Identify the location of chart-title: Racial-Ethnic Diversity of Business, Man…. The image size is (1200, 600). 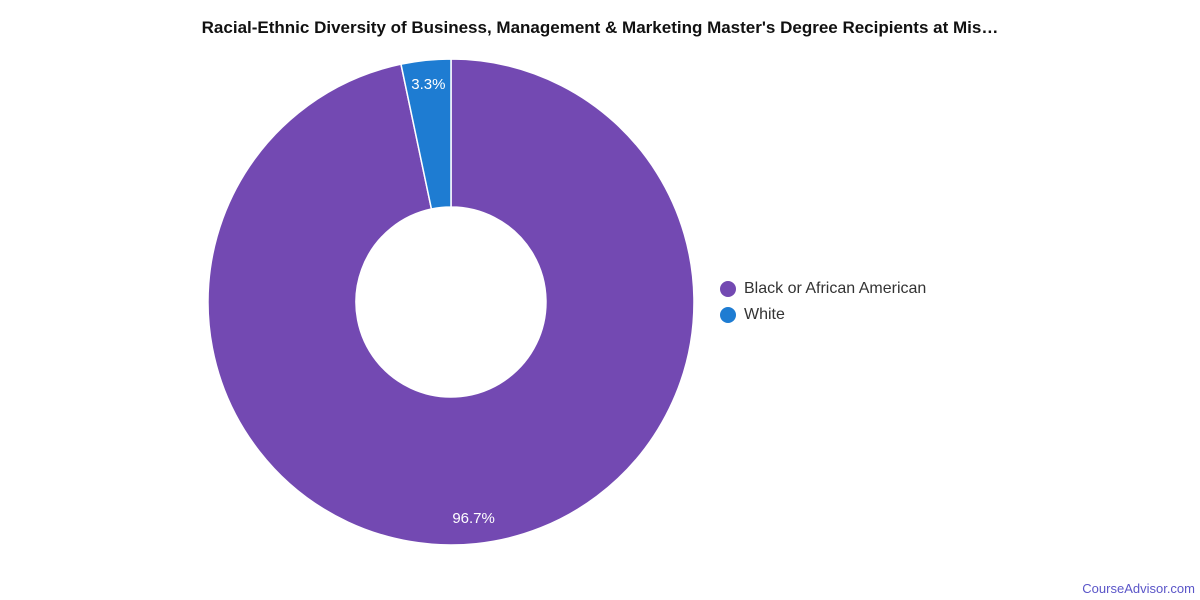
(600, 27).